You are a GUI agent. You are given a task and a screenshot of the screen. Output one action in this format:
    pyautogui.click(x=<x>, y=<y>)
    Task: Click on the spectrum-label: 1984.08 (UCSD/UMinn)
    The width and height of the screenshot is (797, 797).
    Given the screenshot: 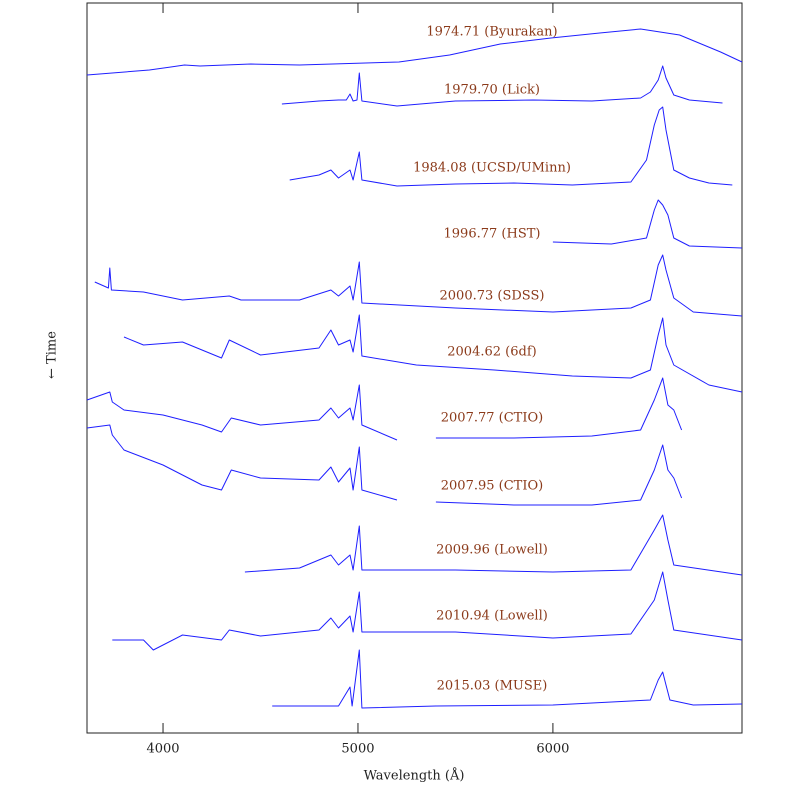 What is the action you would take?
    pyautogui.click(x=492, y=168)
    